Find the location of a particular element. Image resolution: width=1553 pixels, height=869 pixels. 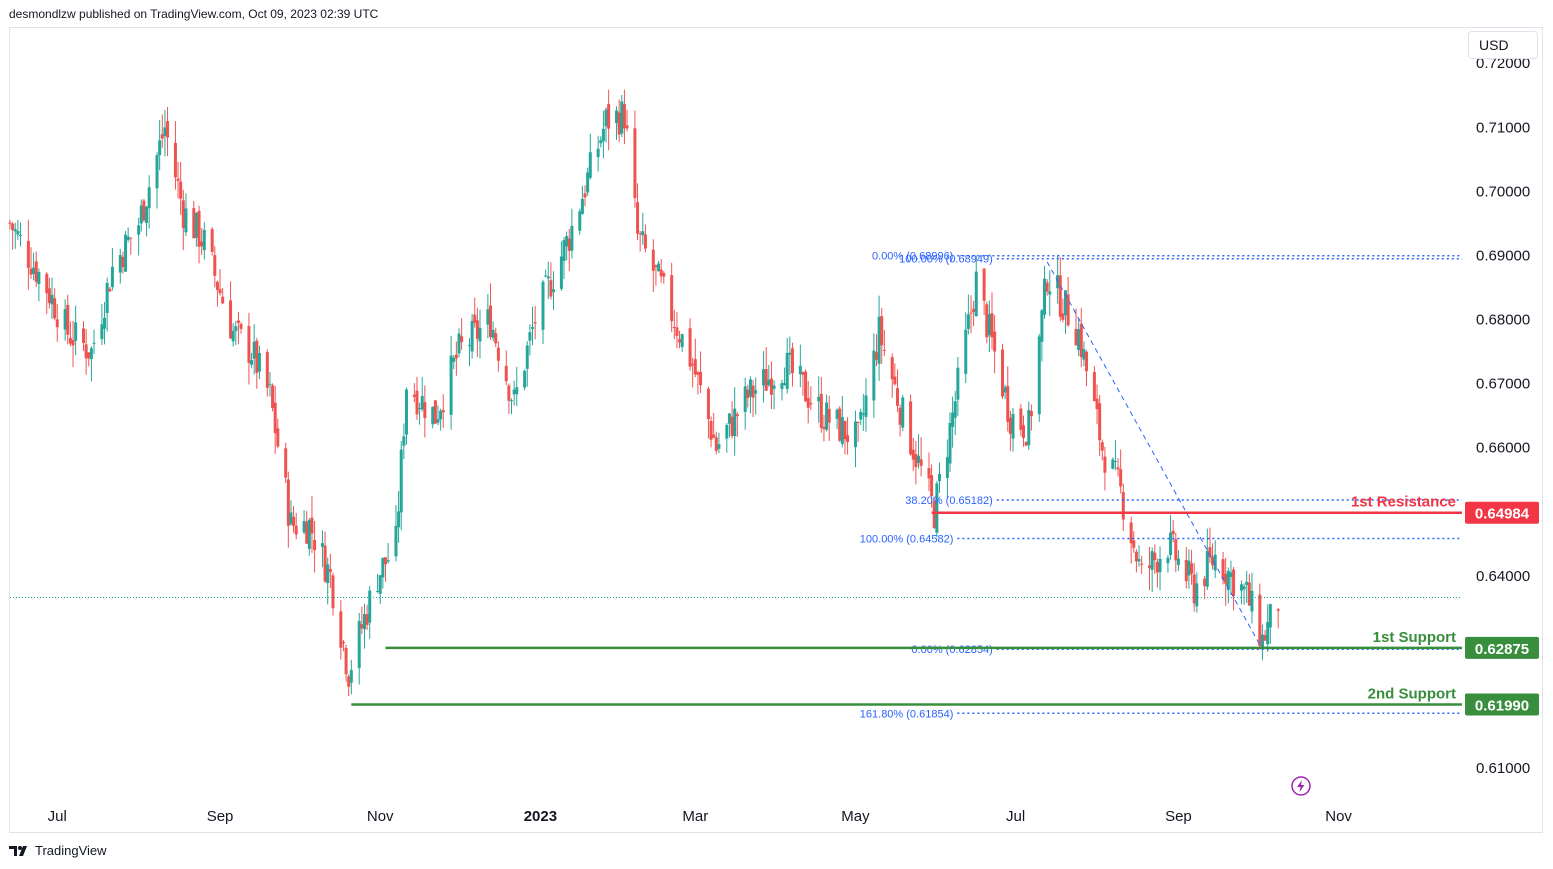

support-label: 1st Support is located at coordinates (1414, 637).